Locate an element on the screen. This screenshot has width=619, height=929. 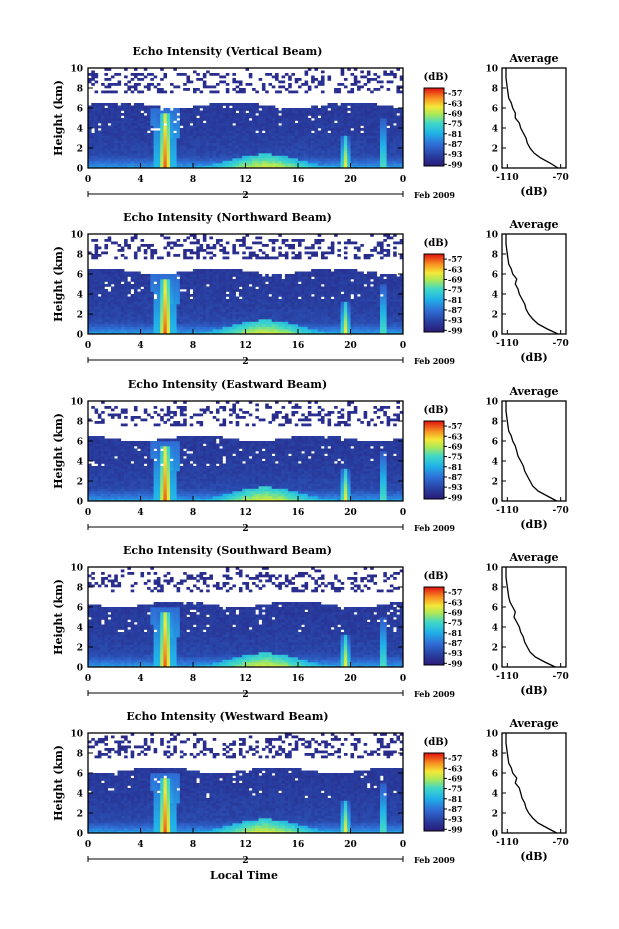
panel-title: Echo Intensity (Eastward Beam) is located at coordinates (227, 384).